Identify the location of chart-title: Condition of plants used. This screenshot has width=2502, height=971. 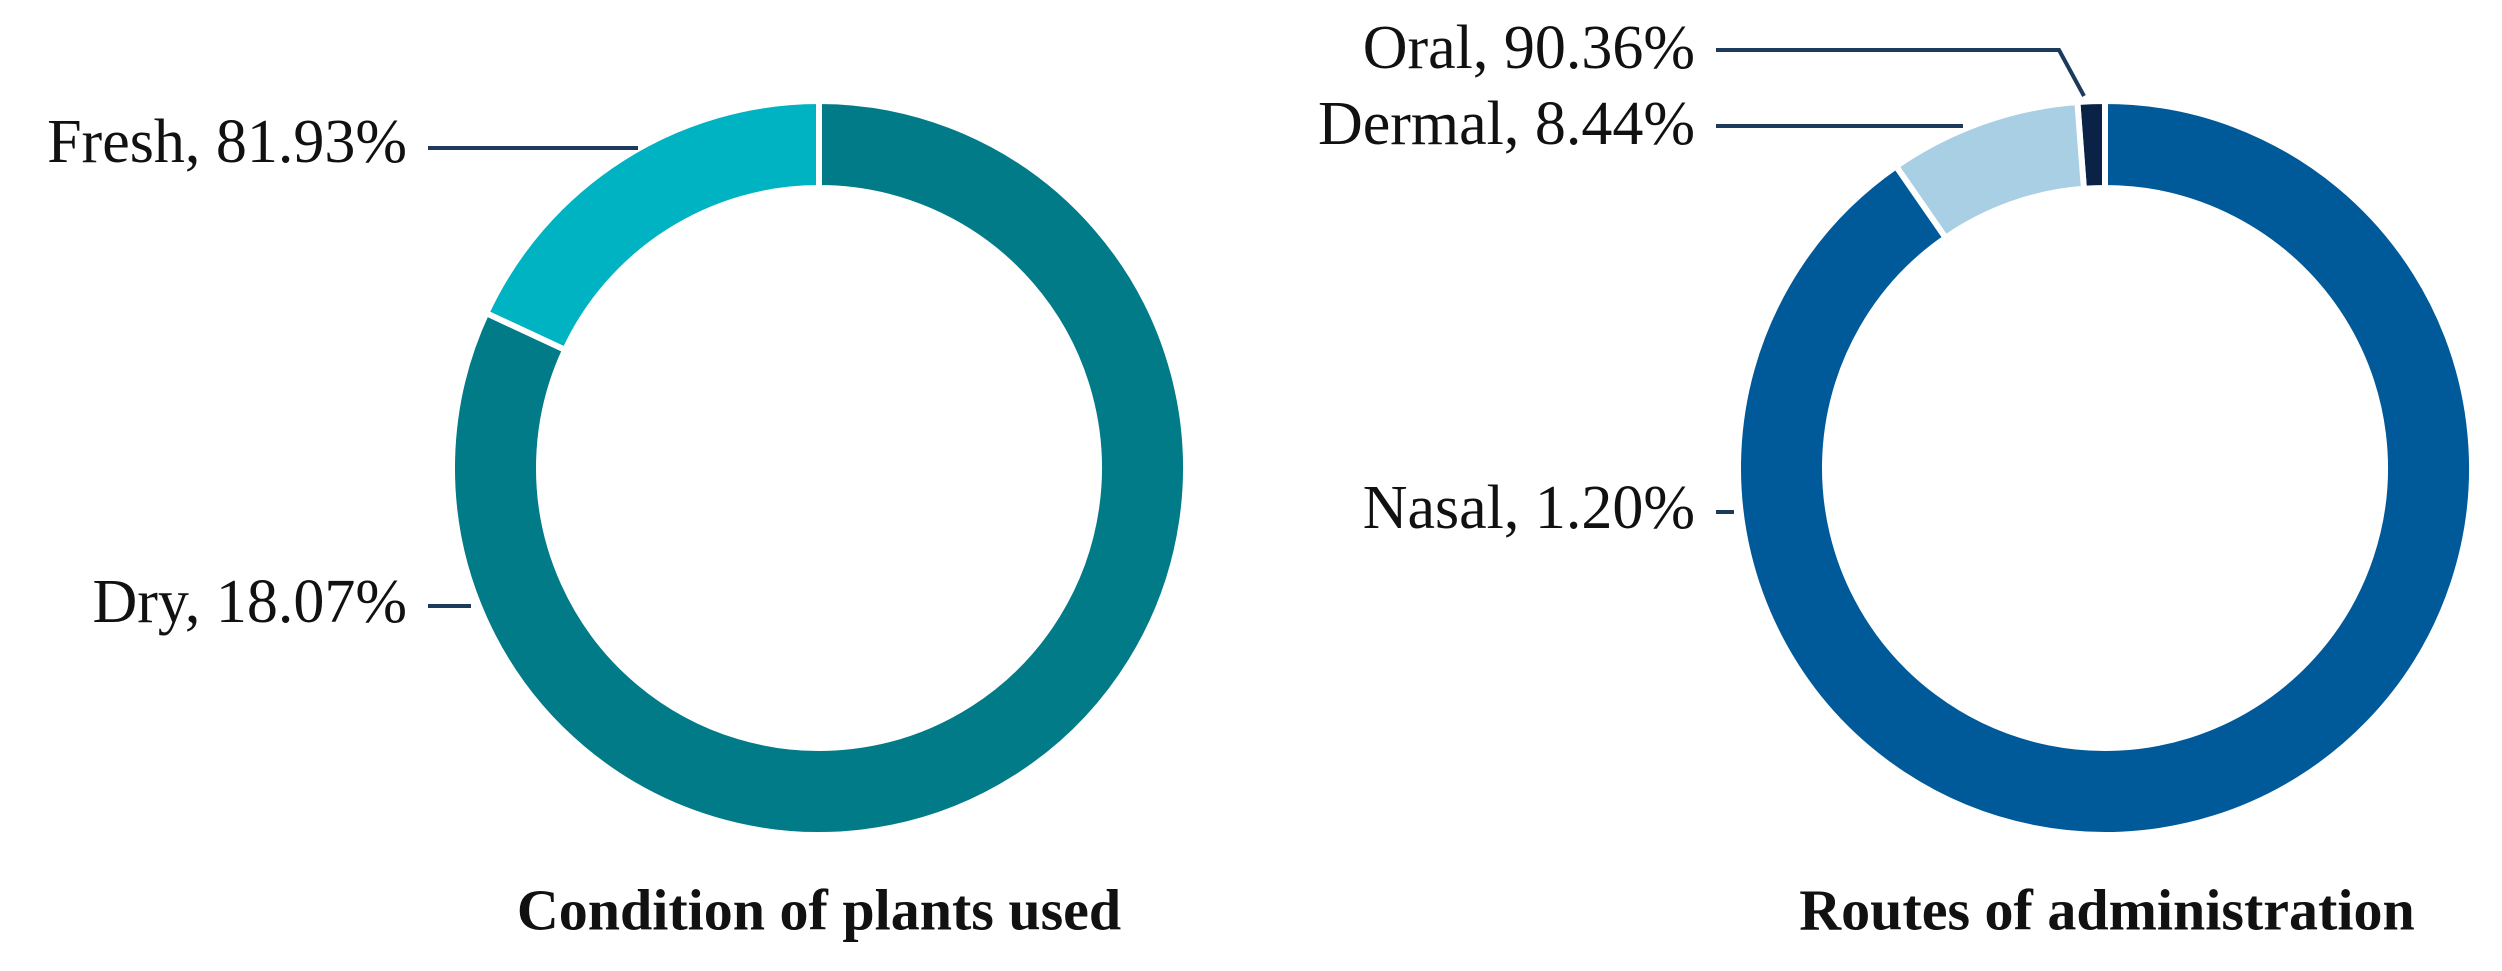
(819, 909).